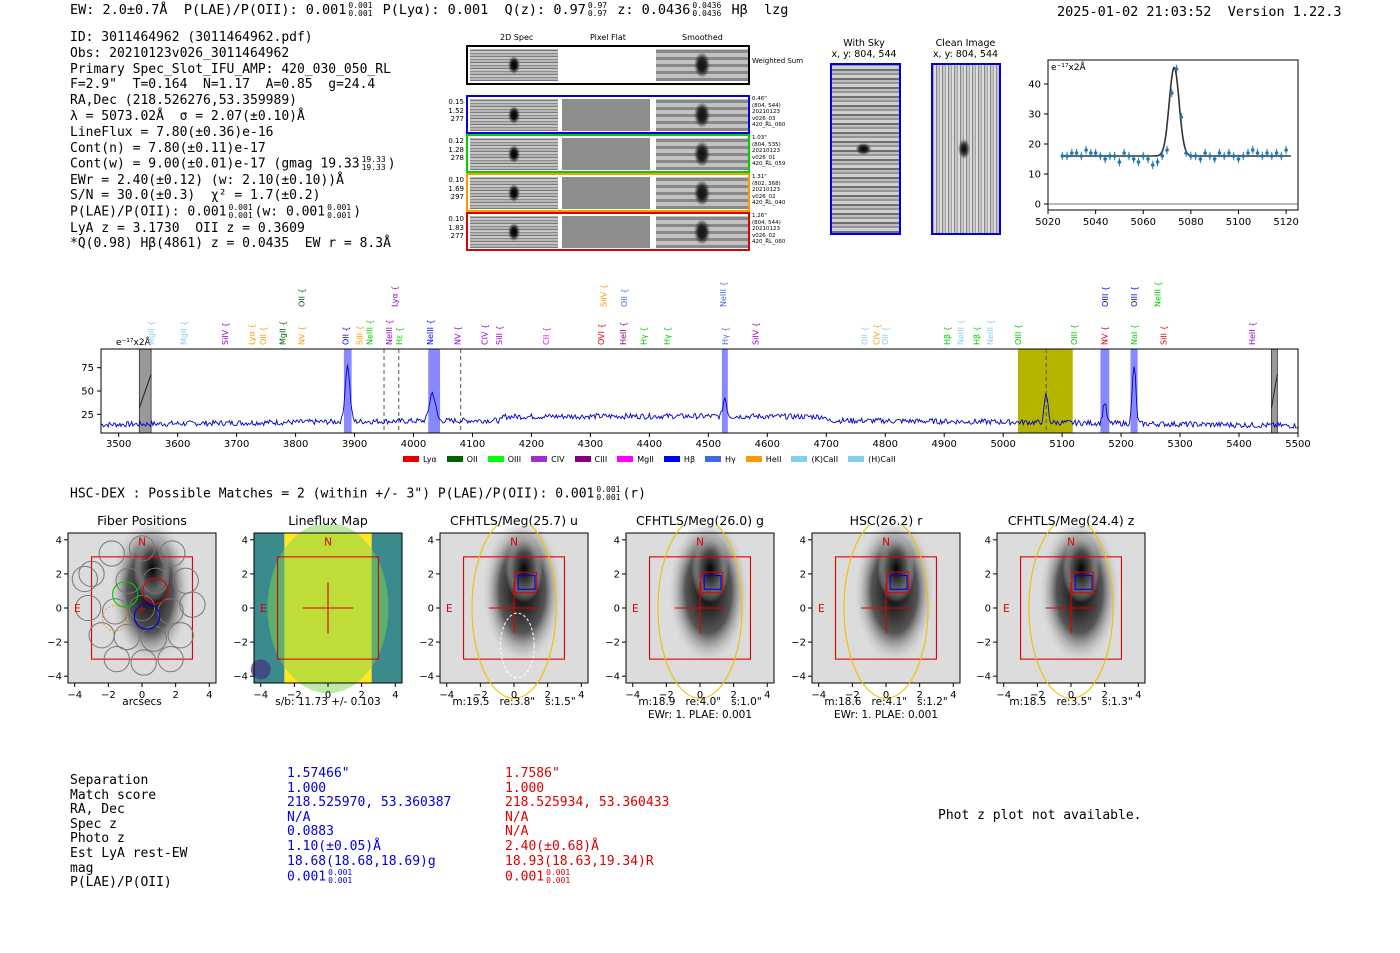 Image resolution: width=1400 pixels, height=953 pixels. I want to click on hsc-suffix: (r), so click(634, 494).